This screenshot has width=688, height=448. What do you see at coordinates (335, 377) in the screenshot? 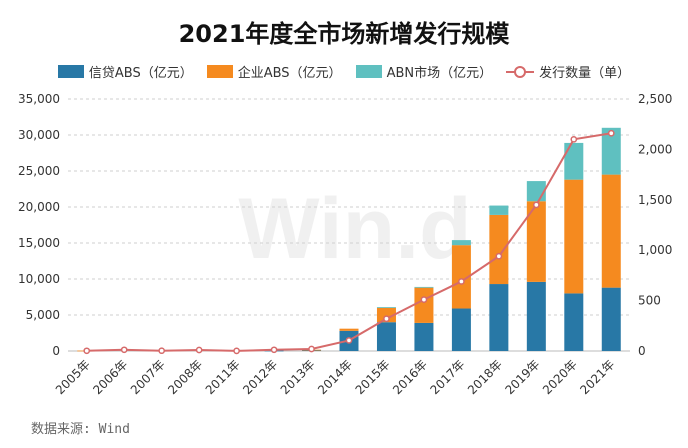
I see `x-tick-label: 2014年` at bounding box center [335, 377].